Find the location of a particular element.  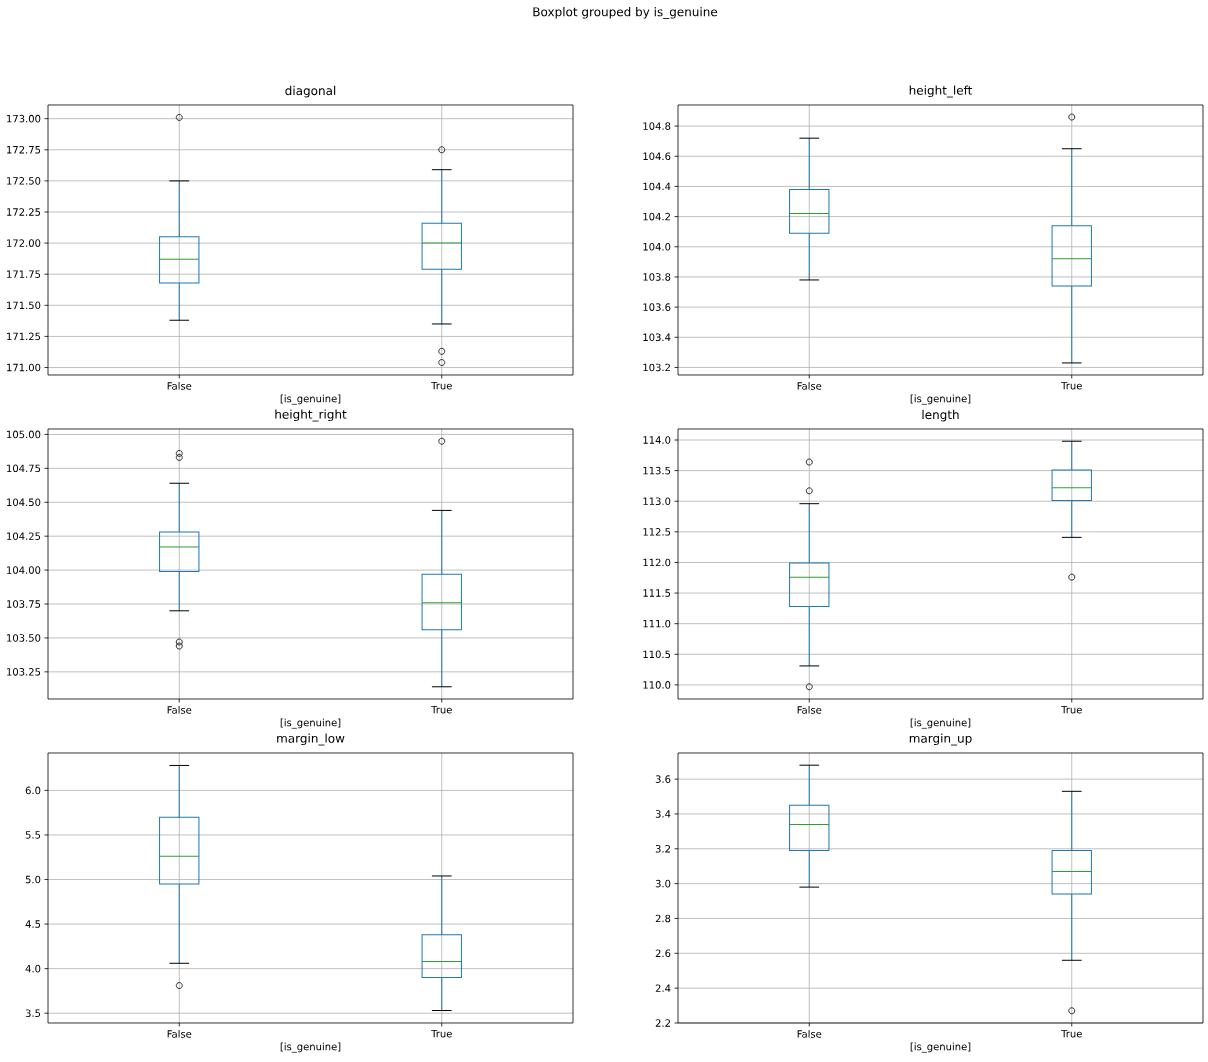

chart-title: length is located at coordinates (940, 415).